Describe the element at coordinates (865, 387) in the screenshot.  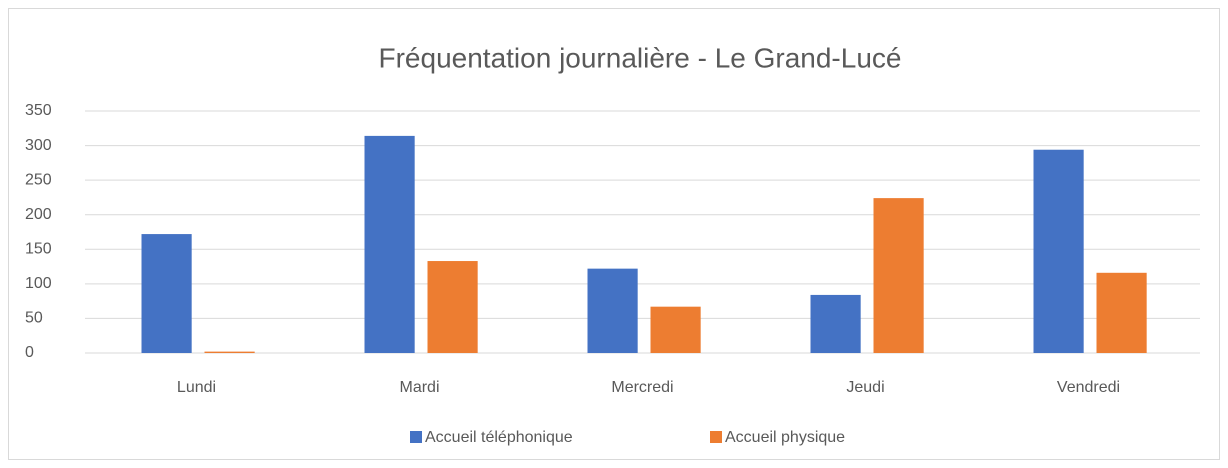
I see `x-tick-label: Jeudi` at that location.